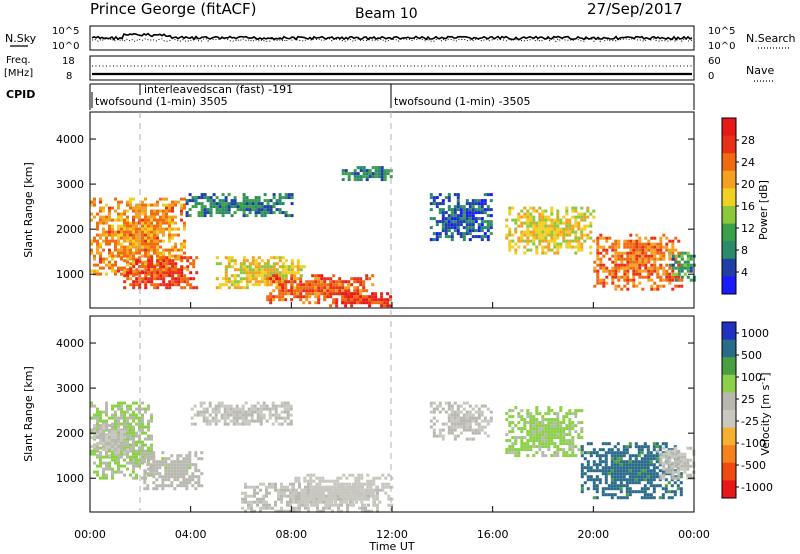 The height and width of the screenshot is (554, 800). Describe the element at coordinates (729, 410) in the screenshot. I see `colorbar-frame` at that location.